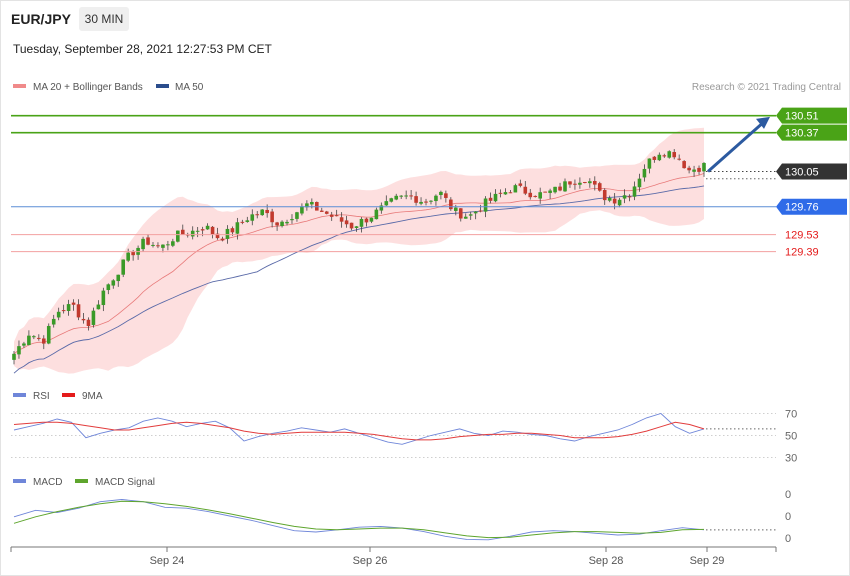 The width and height of the screenshot is (850, 576). What do you see at coordinates (811, 115) in the screenshot?
I see `level-badge` at bounding box center [811, 115].